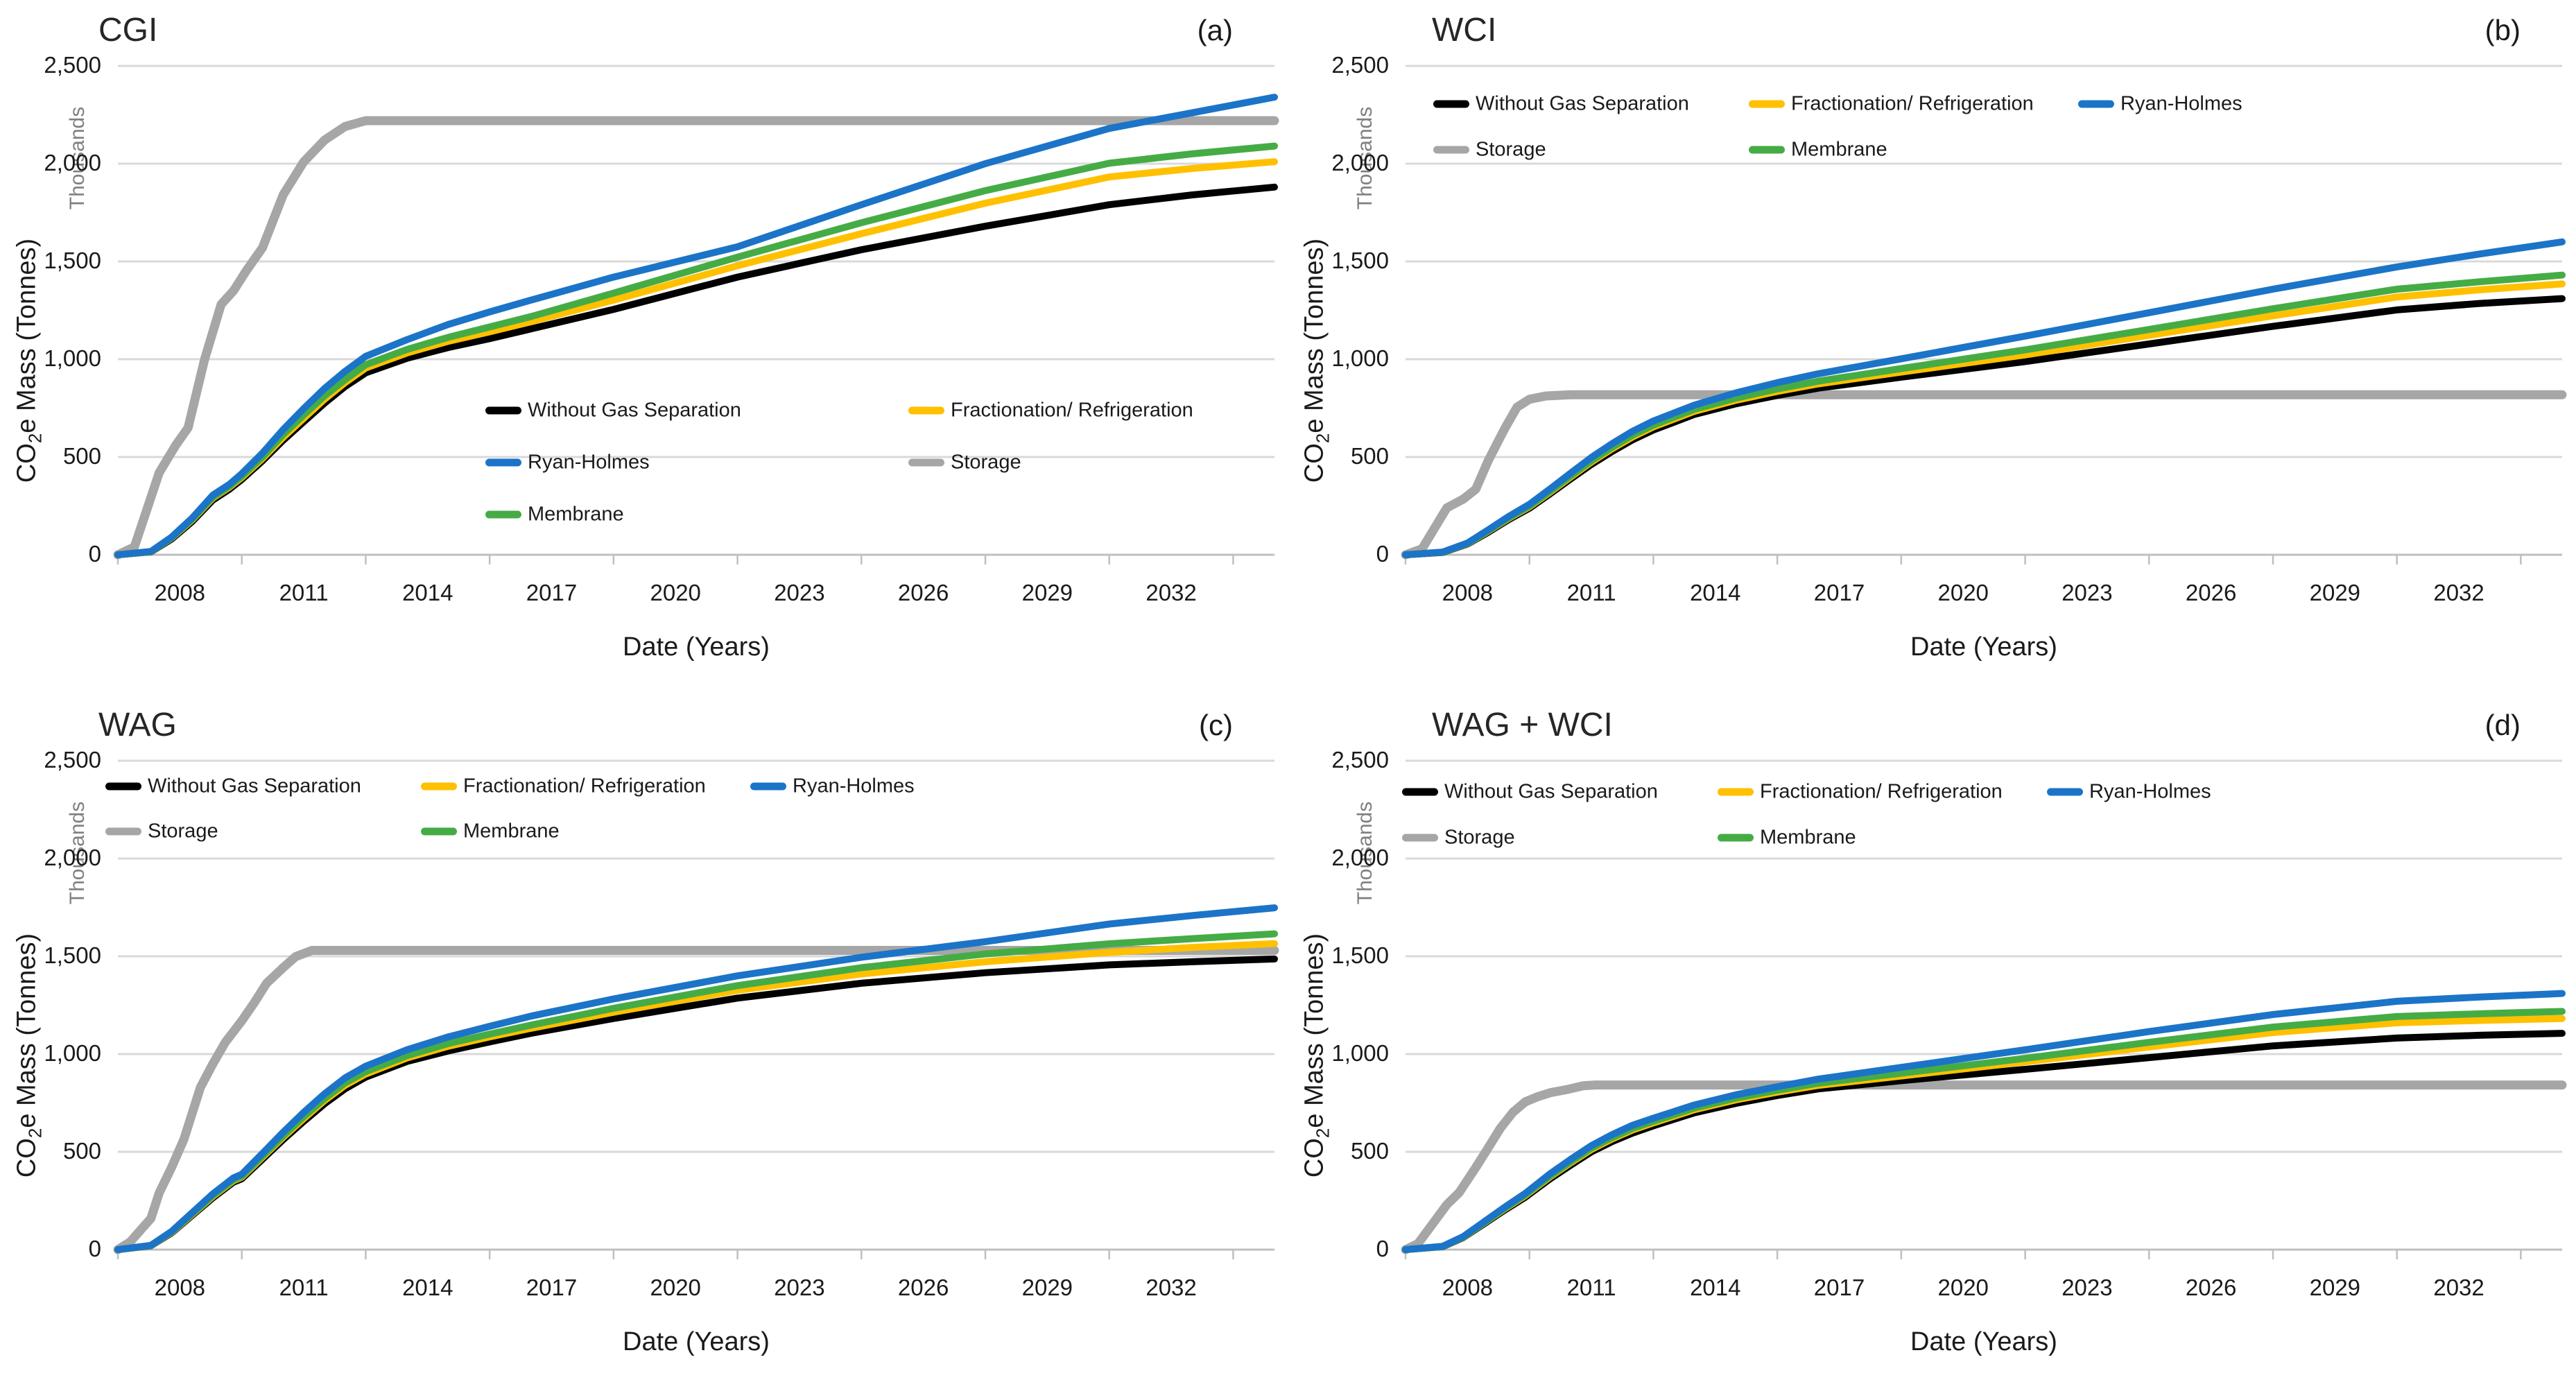  Describe the element at coordinates (923, 1287) in the screenshot. I see `x-tick-label-2026: 2026` at that location.